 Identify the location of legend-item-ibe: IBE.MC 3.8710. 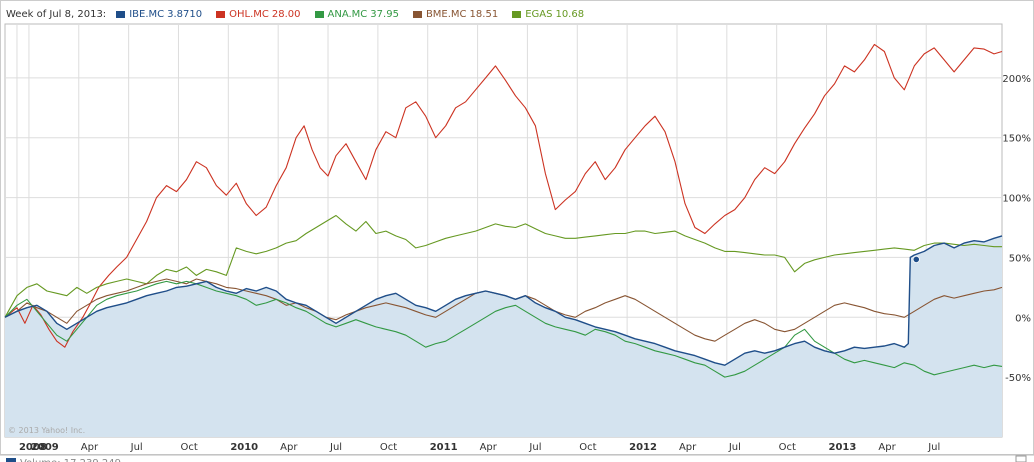
(159, 14).